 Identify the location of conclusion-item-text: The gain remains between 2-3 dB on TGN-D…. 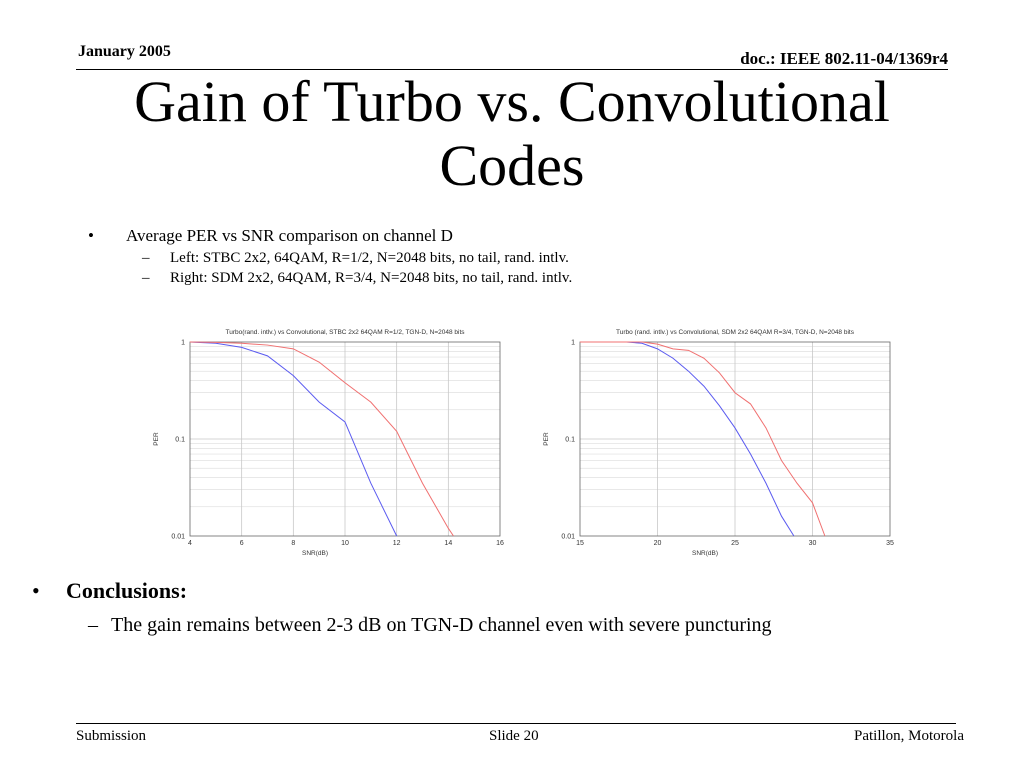
(441, 625).